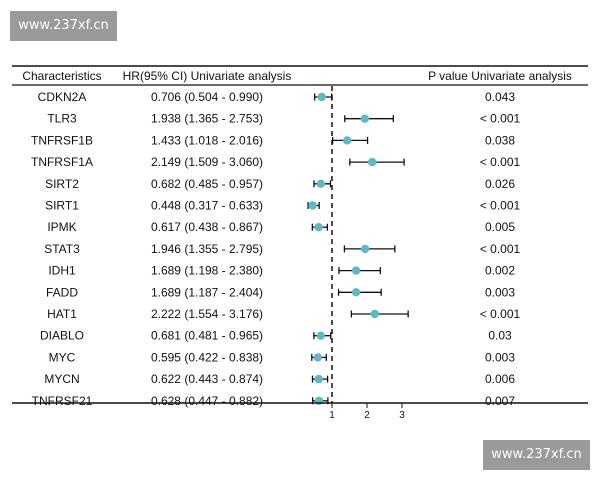  Describe the element at coordinates (61, 76) in the screenshot. I see `header-characteristics: Characteristics` at that location.